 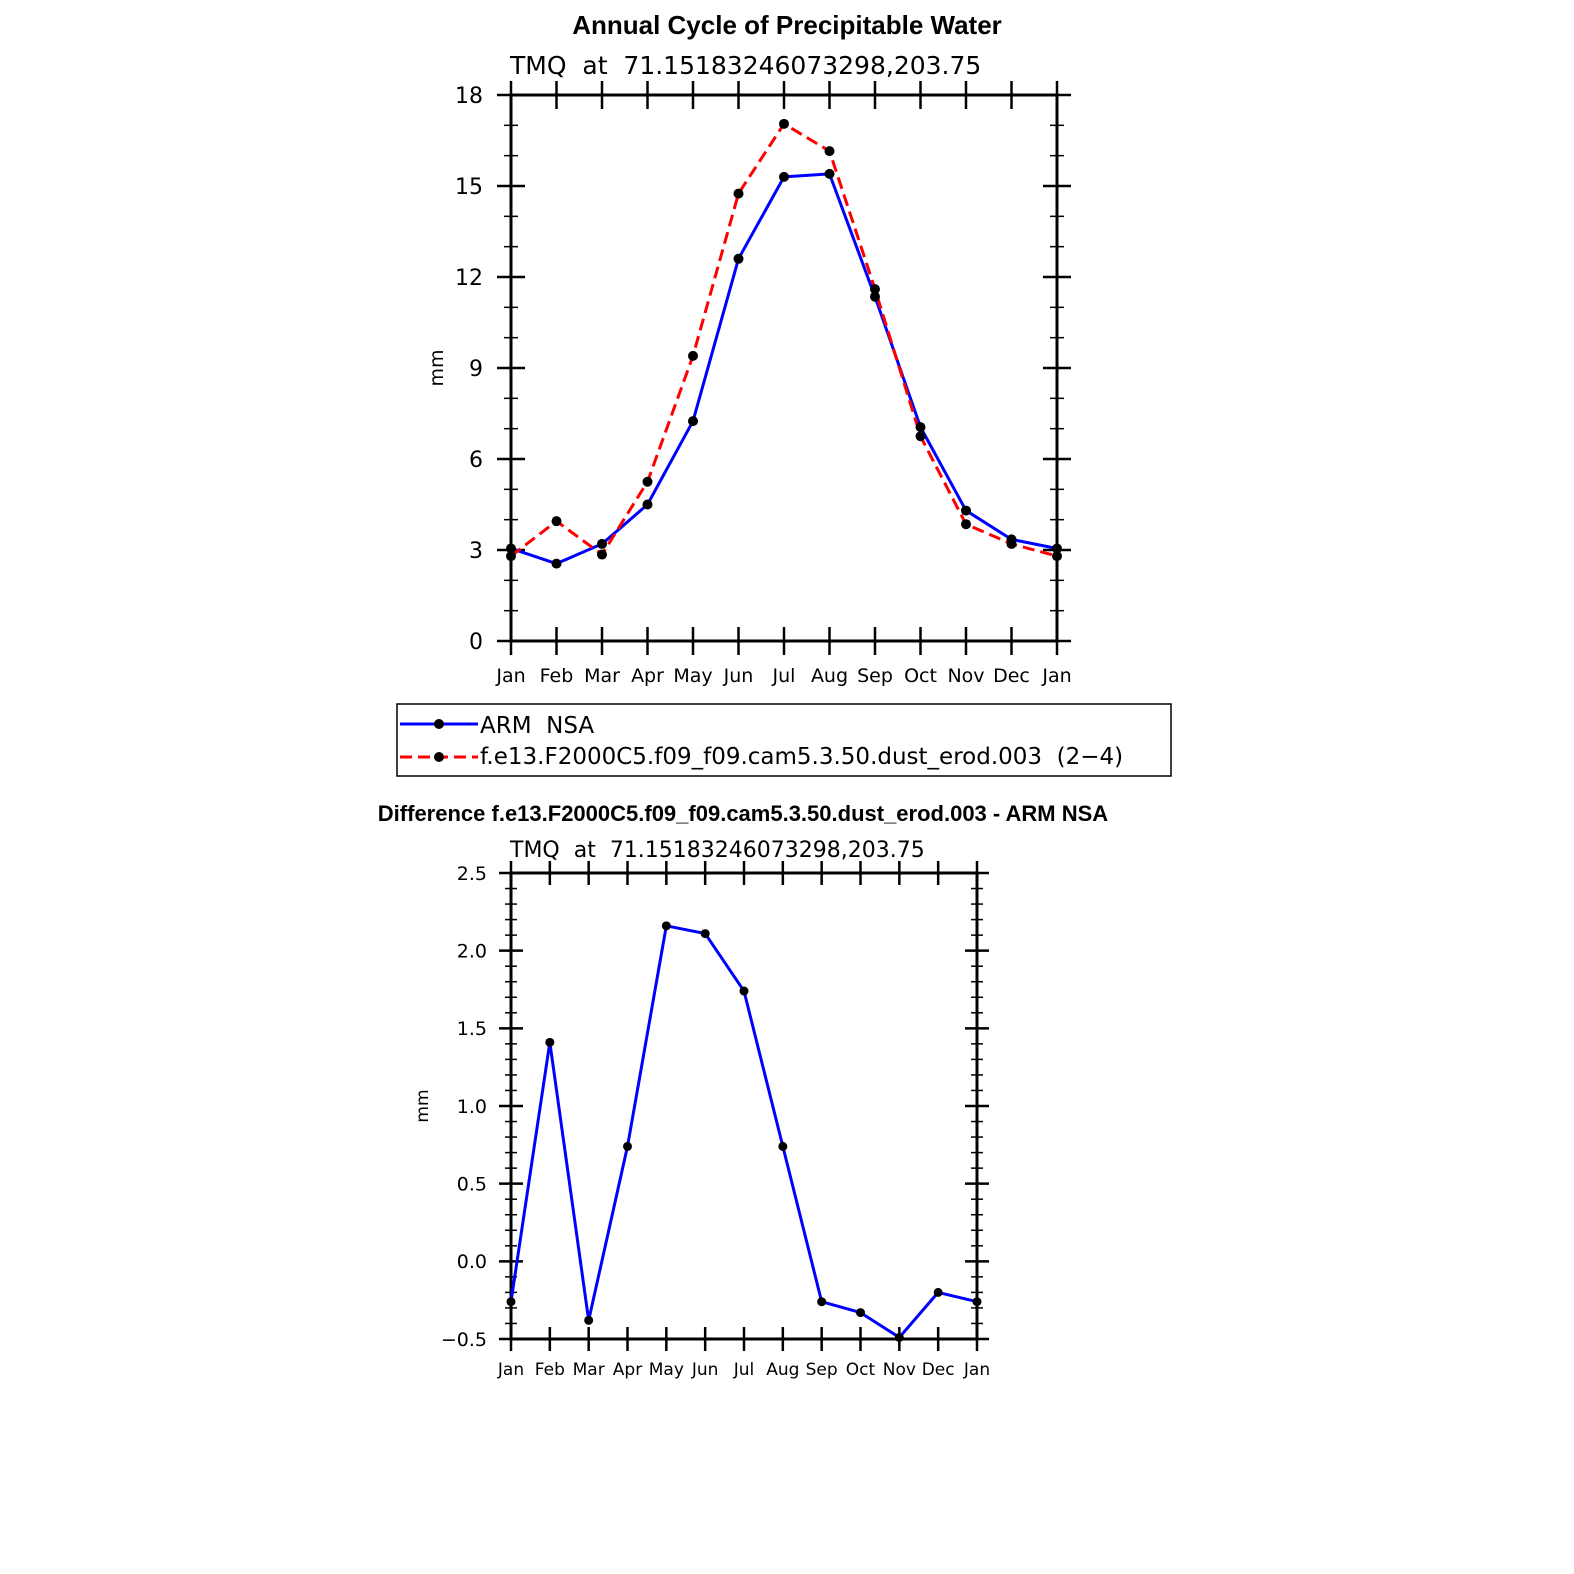 I want to click on c1-ytick-label: 0, so click(x=476, y=642).